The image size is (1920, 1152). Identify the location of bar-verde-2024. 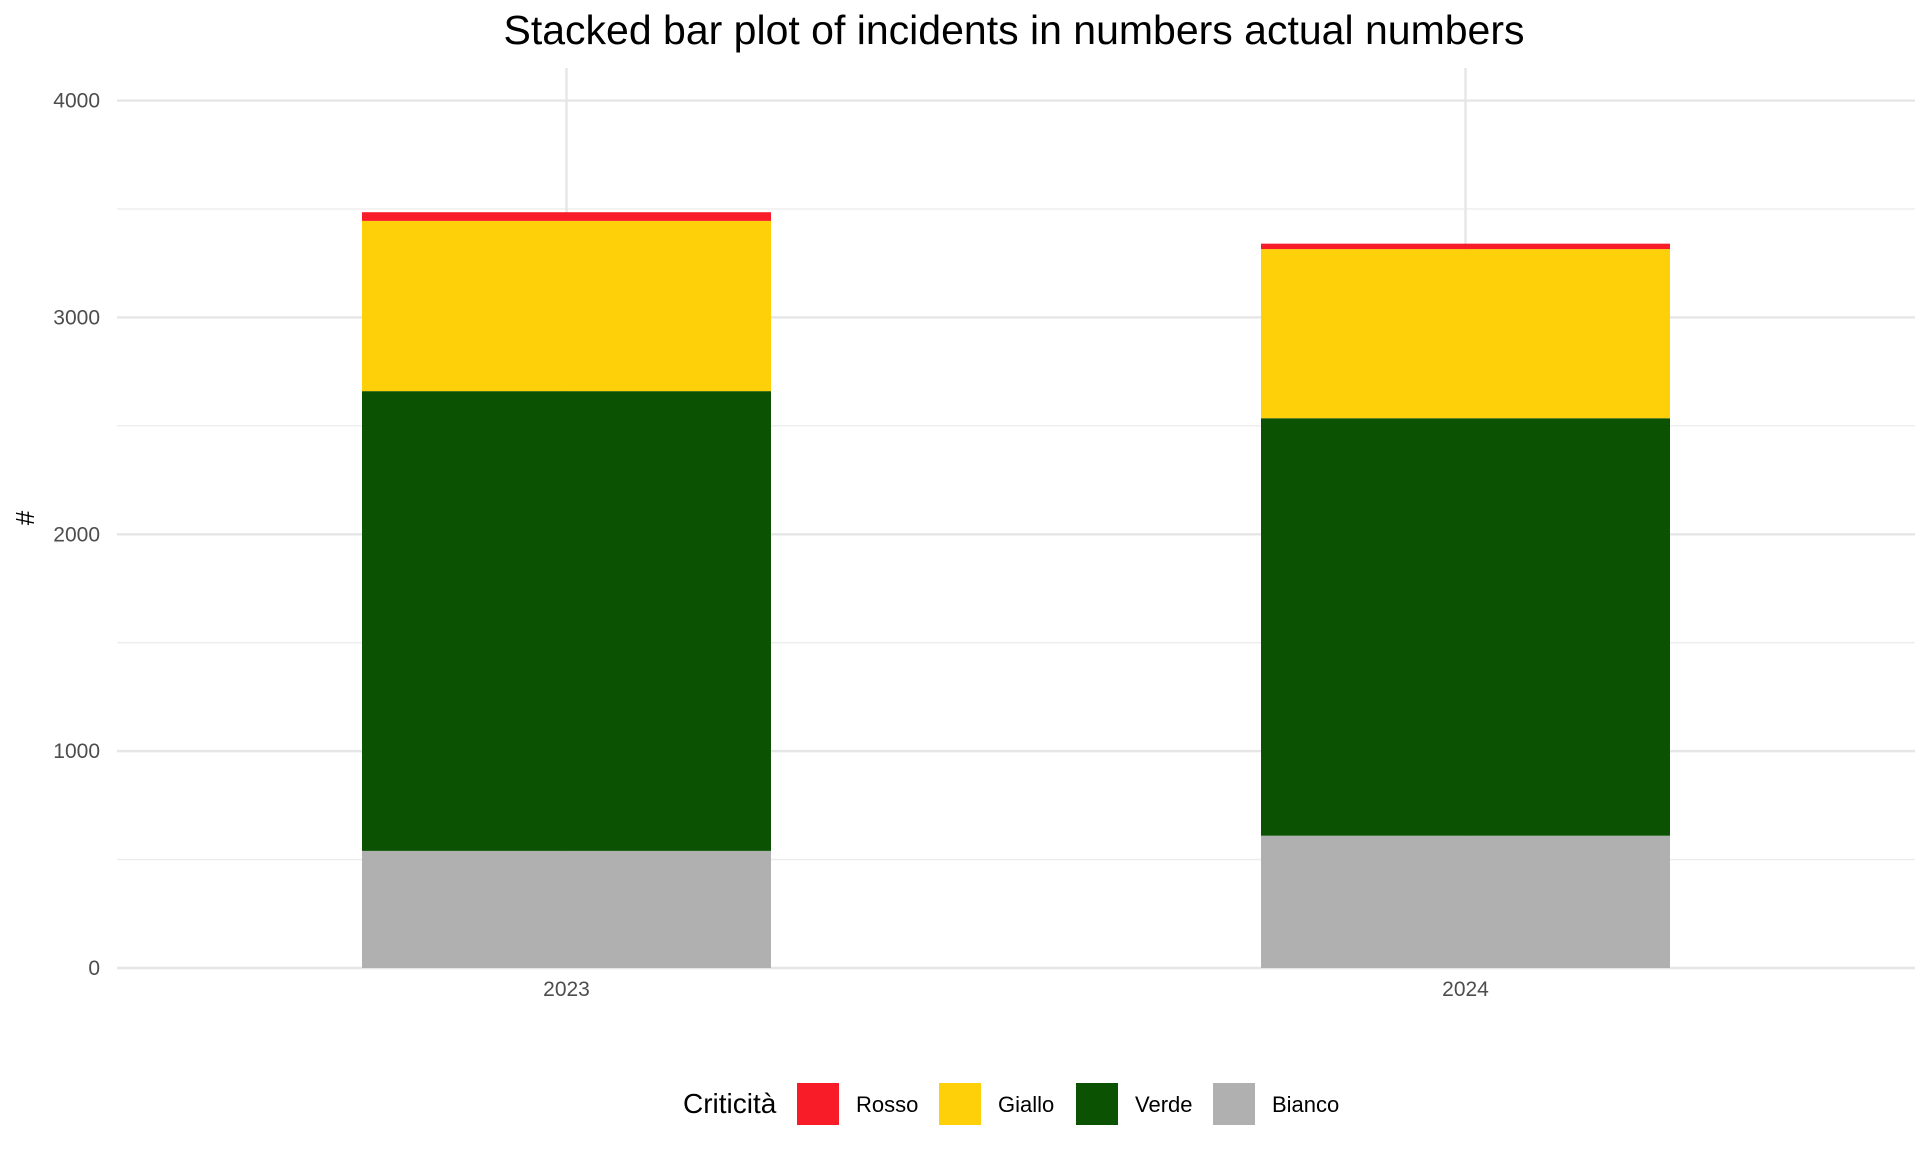
(1465, 627).